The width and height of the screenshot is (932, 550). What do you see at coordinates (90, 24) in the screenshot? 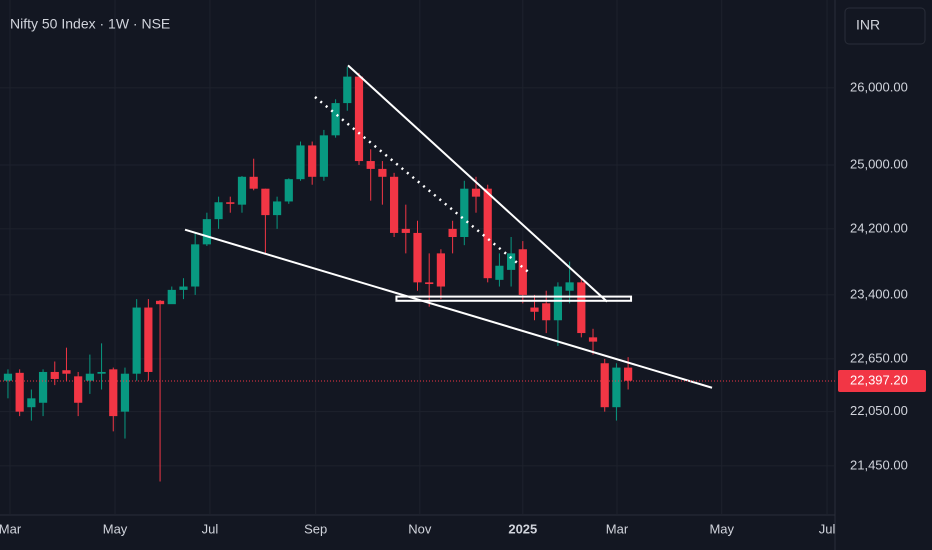
I see `chart-title: Nifty 50 Index · 1W · NSE` at bounding box center [90, 24].